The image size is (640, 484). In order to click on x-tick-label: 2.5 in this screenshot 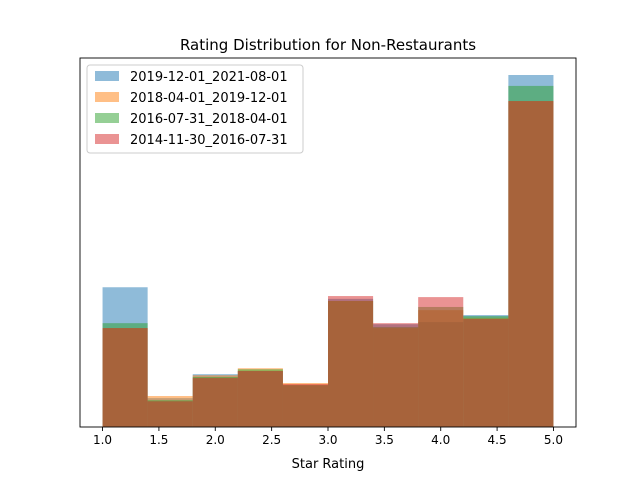, I will do `click(271, 440)`.